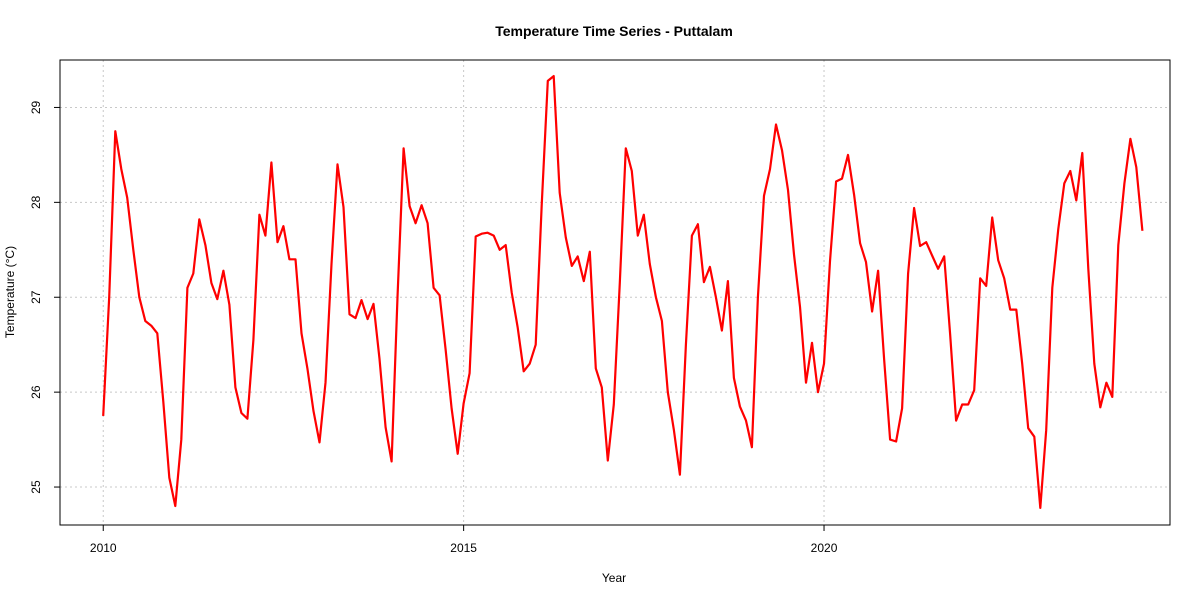 The image size is (1200, 600). What do you see at coordinates (614, 31) in the screenshot?
I see `chart-title: Temperature Time Series - Puttalam` at bounding box center [614, 31].